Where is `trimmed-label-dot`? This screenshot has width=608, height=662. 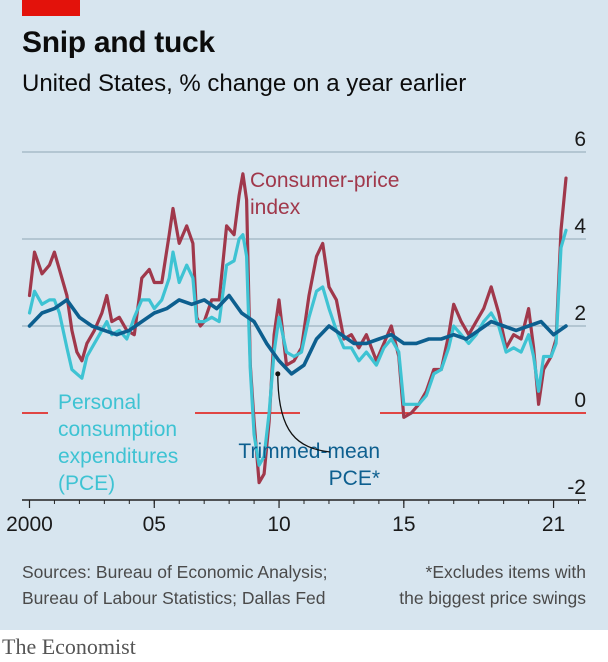
trimmed-label-dot is located at coordinates (278, 374).